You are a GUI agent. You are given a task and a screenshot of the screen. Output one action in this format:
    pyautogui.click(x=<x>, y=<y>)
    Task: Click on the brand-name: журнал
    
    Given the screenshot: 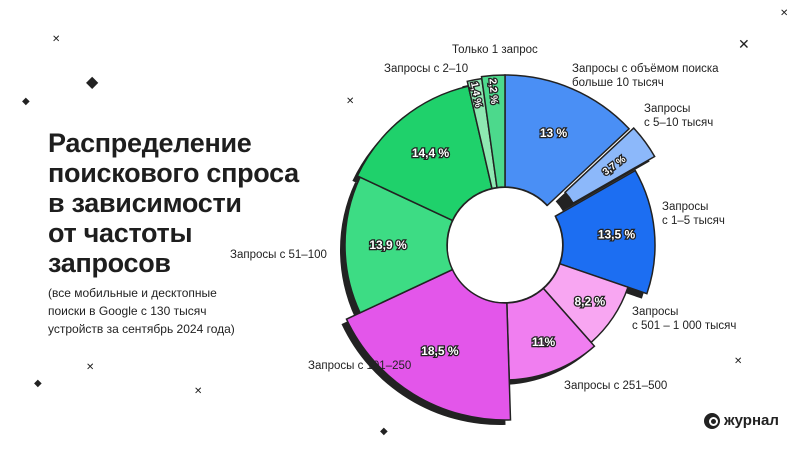 What is the action you would take?
    pyautogui.click(x=751, y=420)
    